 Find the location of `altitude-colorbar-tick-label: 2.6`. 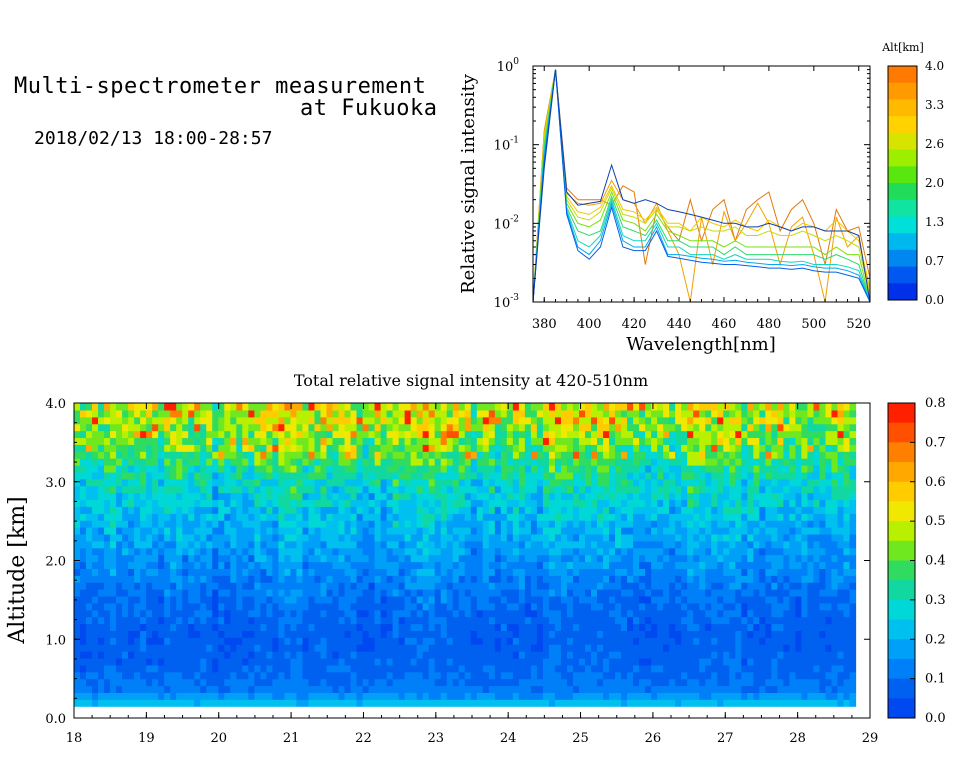

altitude-colorbar-tick-label: 2.6 is located at coordinates (934, 144).